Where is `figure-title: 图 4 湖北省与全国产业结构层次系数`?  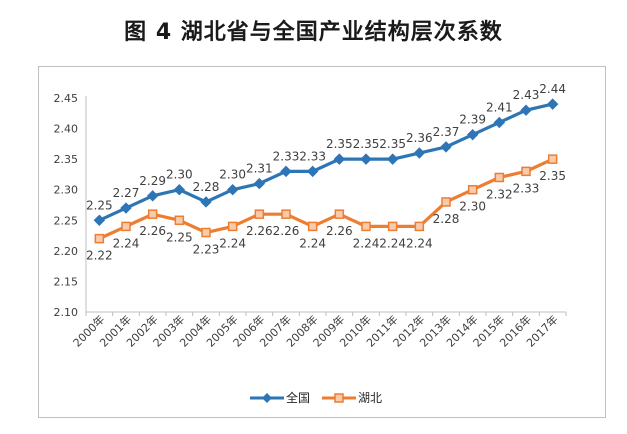
figure-title: 图 4 湖北省与全国产业结构层次系数 is located at coordinates (313, 32).